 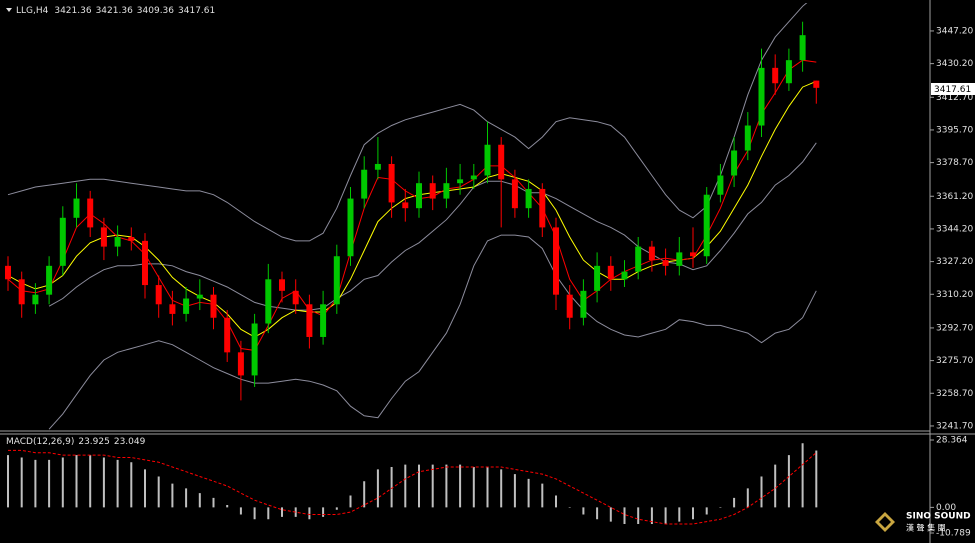 What do you see at coordinates (954, 328) in the screenshot?
I see `y-tick-label: 3292.70` at bounding box center [954, 328].